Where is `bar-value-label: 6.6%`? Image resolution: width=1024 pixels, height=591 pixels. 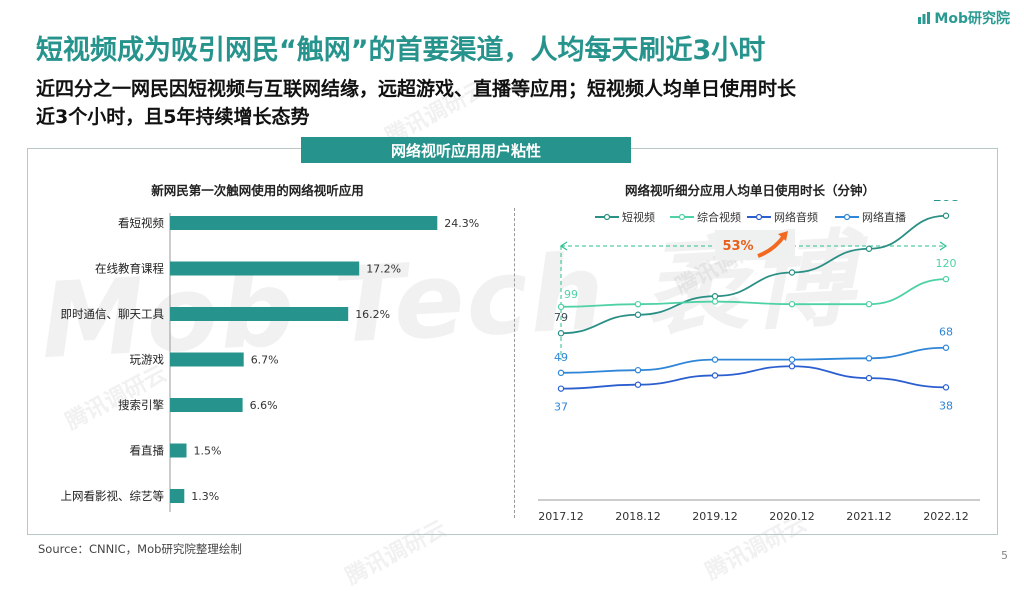
bar-value-label: 6.6% is located at coordinates (264, 405).